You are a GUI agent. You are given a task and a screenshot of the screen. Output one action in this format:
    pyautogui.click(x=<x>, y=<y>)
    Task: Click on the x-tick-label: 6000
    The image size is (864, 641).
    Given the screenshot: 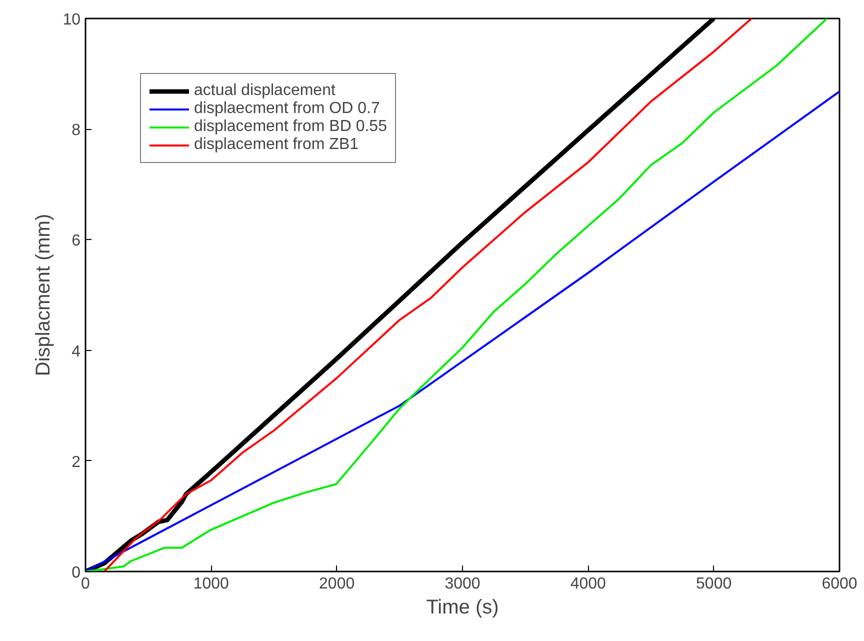 What is the action you would take?
    pyautogui.click(x=840, y=584)
    